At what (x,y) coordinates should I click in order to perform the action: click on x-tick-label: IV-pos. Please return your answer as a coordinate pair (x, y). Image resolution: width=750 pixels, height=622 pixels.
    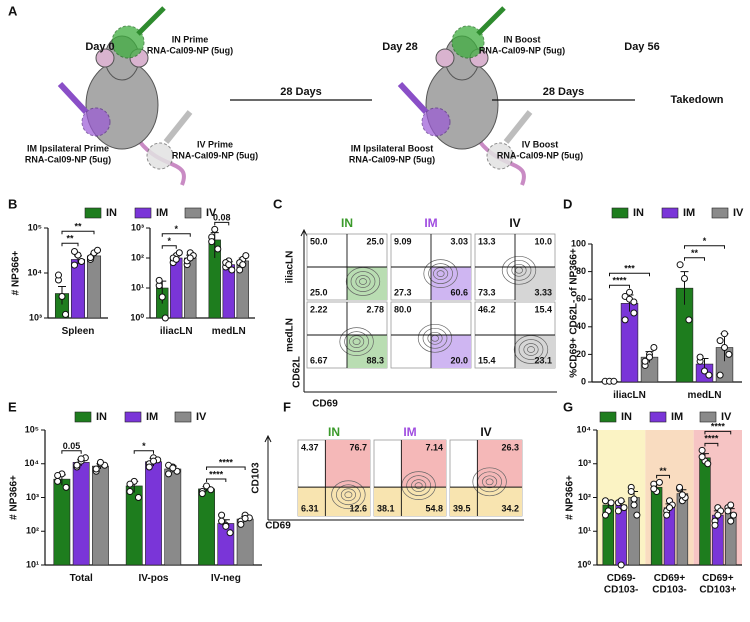
    Looking at the image, I should click on (153, 578).